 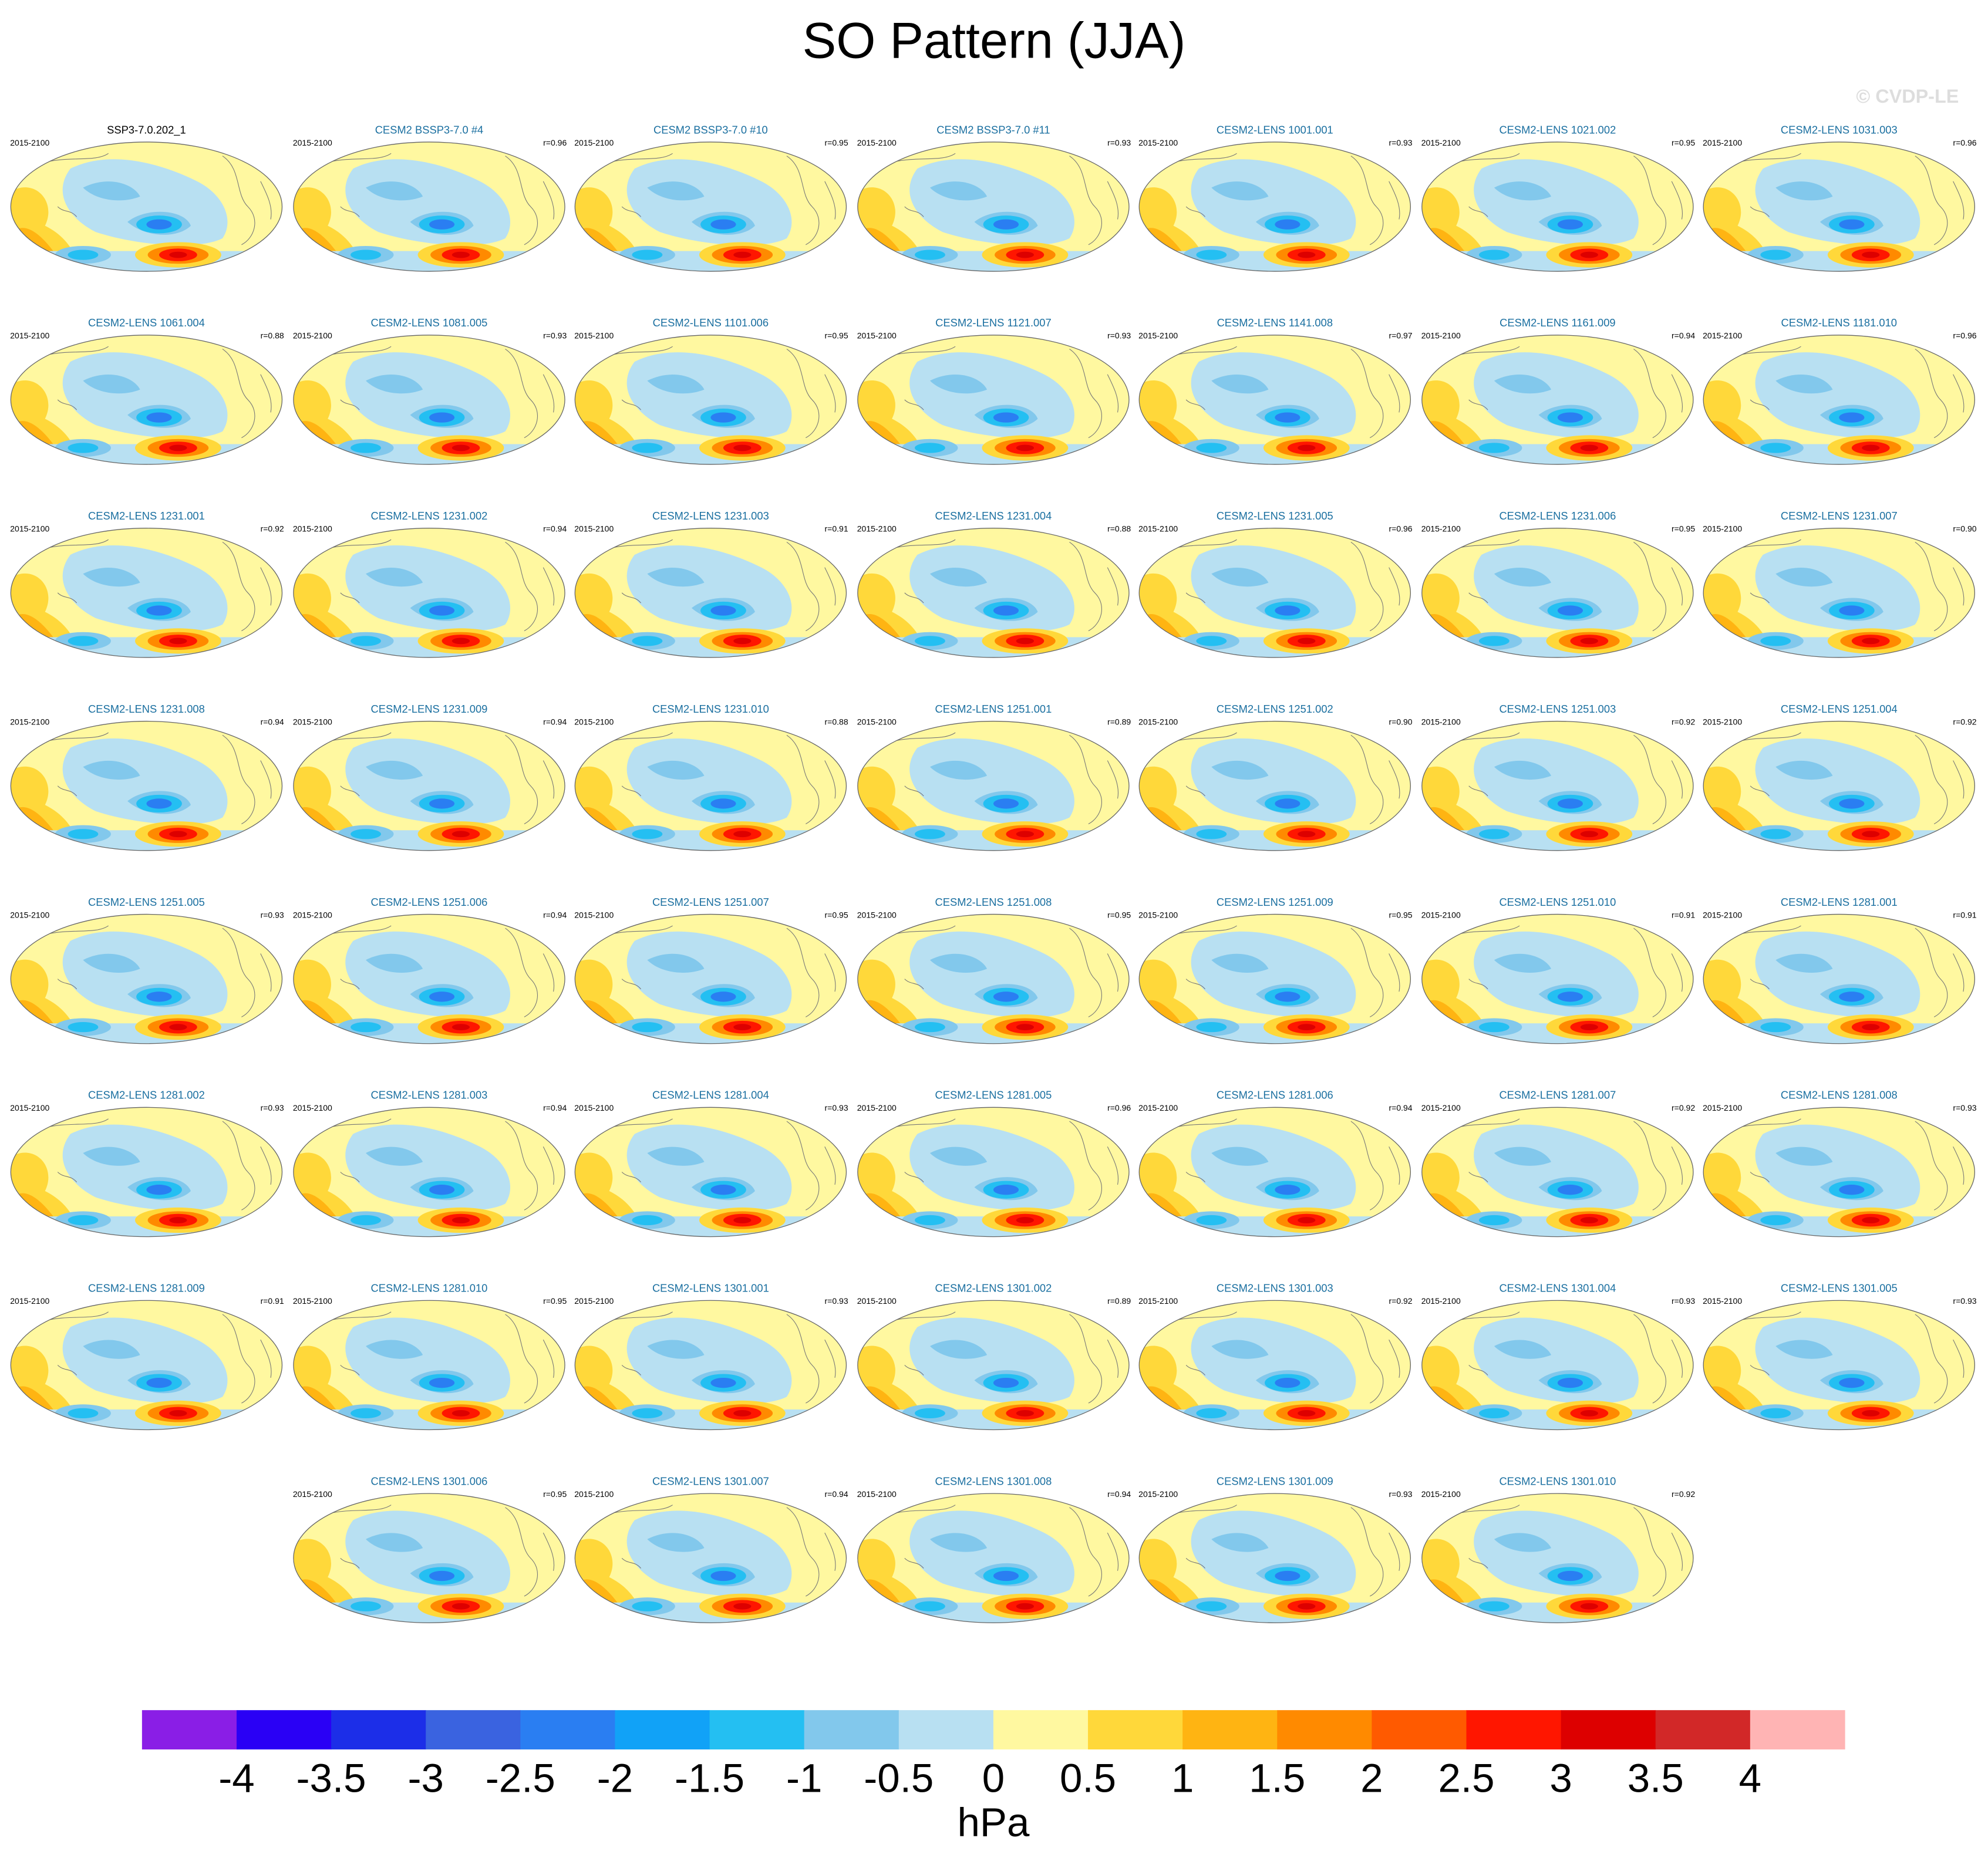 I want to click on colorbar-tick-label: 3, so click(x=1561, y=1777).